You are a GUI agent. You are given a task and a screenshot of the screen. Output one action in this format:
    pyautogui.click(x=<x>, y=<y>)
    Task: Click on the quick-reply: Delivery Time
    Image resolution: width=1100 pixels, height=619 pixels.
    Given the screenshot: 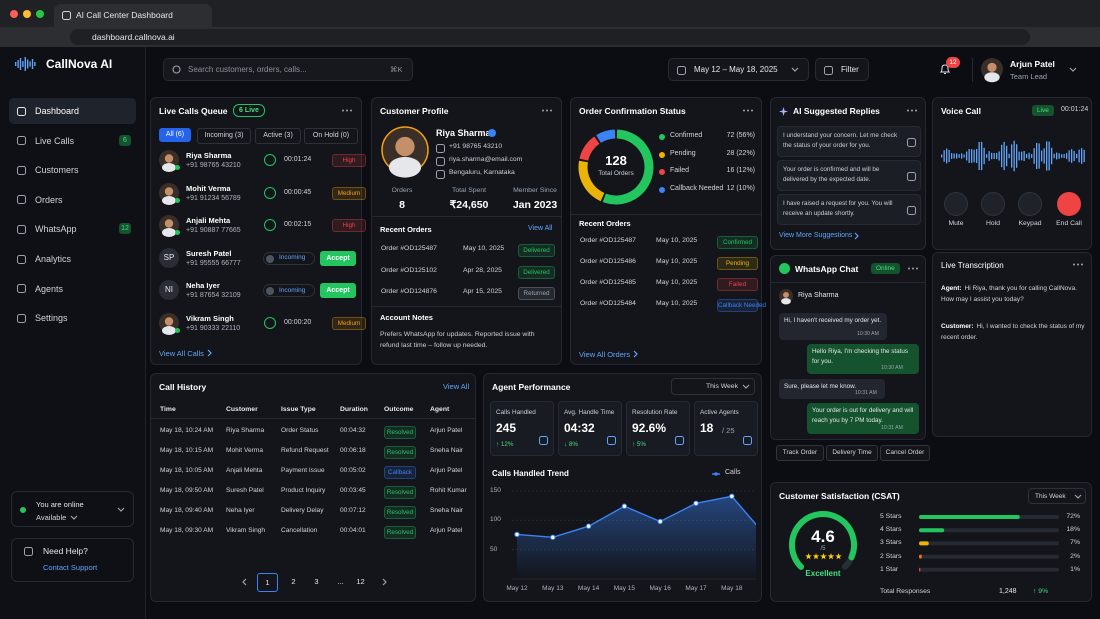 What is the action you would take?
    pyautogui.click(x=852, y=453)
    